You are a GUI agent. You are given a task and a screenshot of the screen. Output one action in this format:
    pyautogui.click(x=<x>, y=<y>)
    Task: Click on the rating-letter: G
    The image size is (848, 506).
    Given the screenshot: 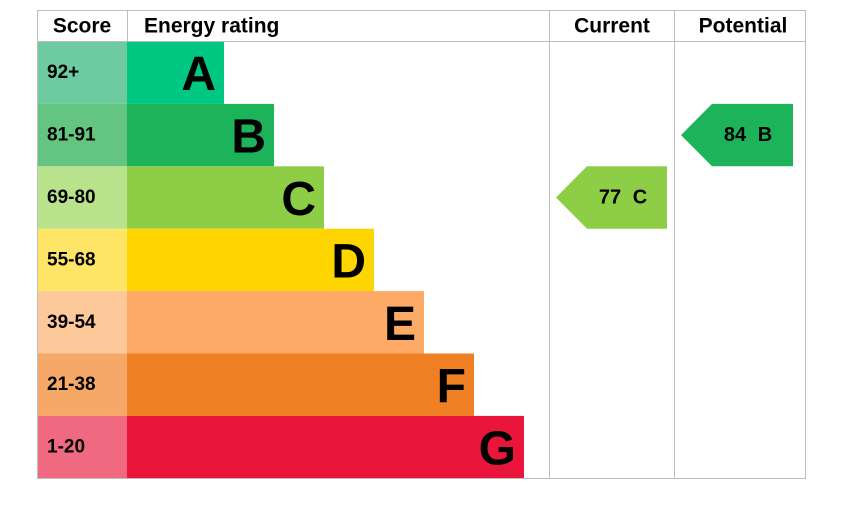 What is the action you would take?
    pyautogui.click(x=497, y=449)
    